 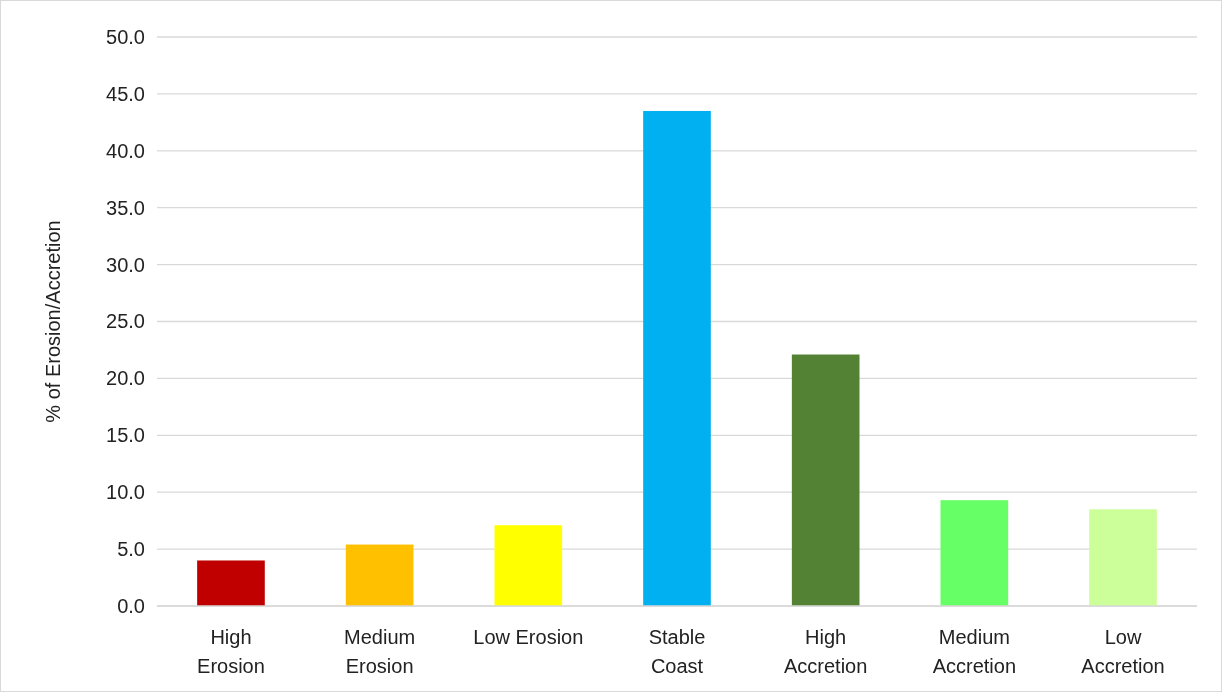 I want to click on y-tick-label: 35.0, so click(x=125, y=207).